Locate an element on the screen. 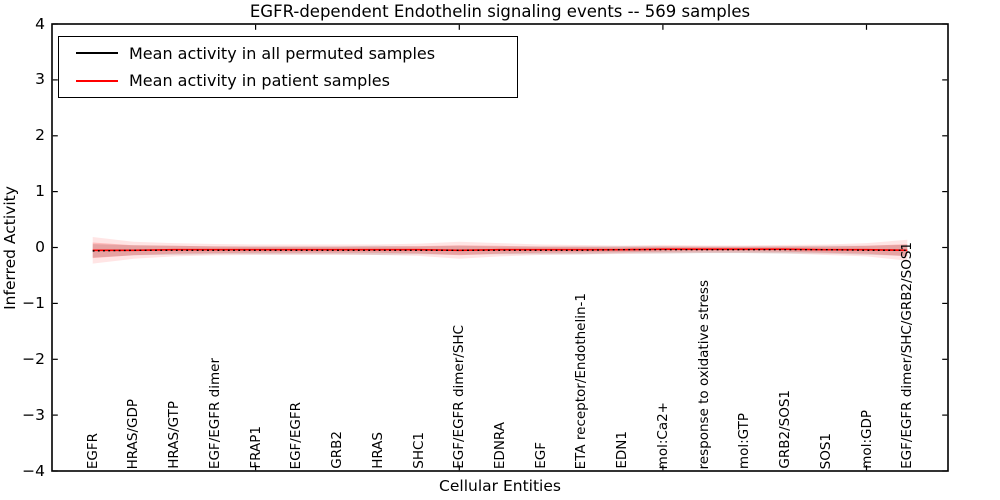 This screenshot has height=500, width=1000. legend-item: Mean activity in all permuted samples is located at coordinates (288, 53).